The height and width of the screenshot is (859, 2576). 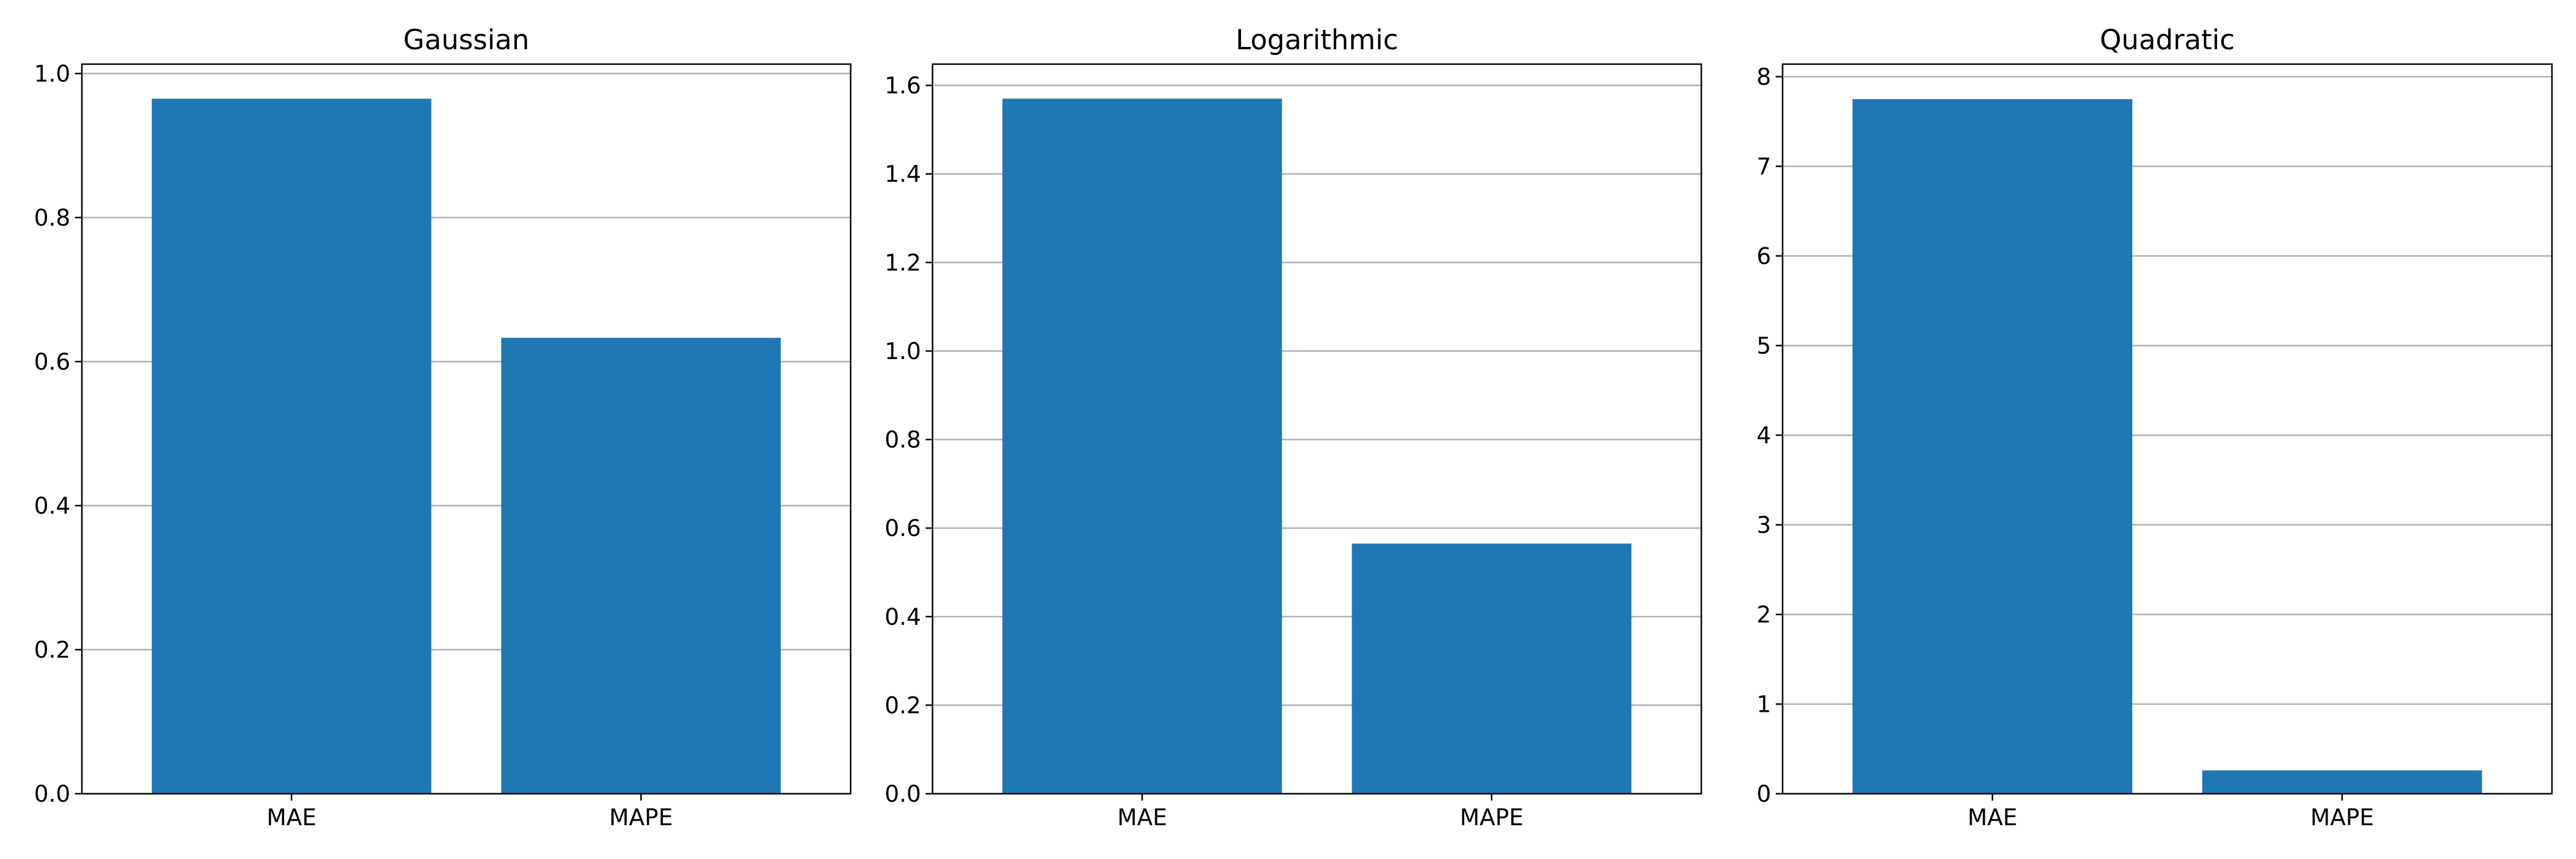 I want to click on chart-title: Logarithmic, so click(x=1317, y=40).